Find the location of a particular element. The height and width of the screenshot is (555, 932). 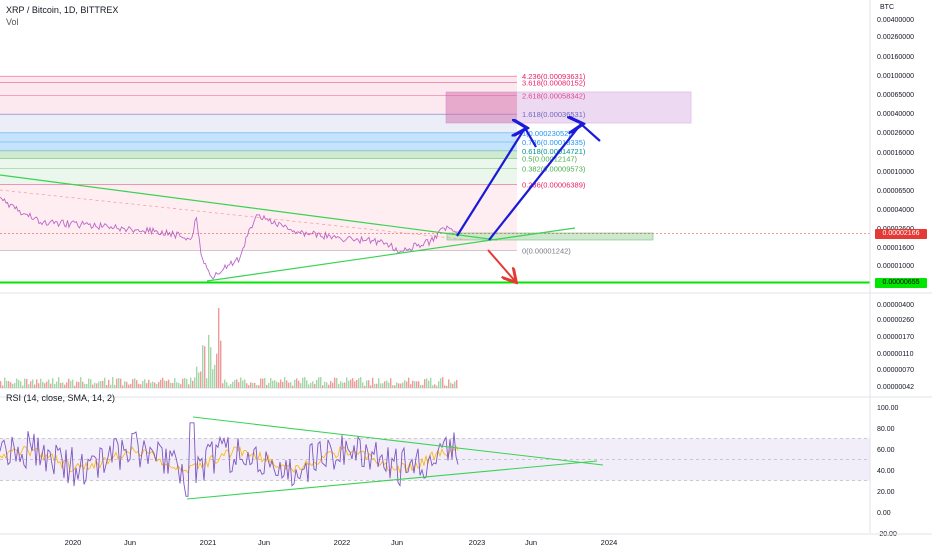

rsi-series is located at coordinates (229, 459).